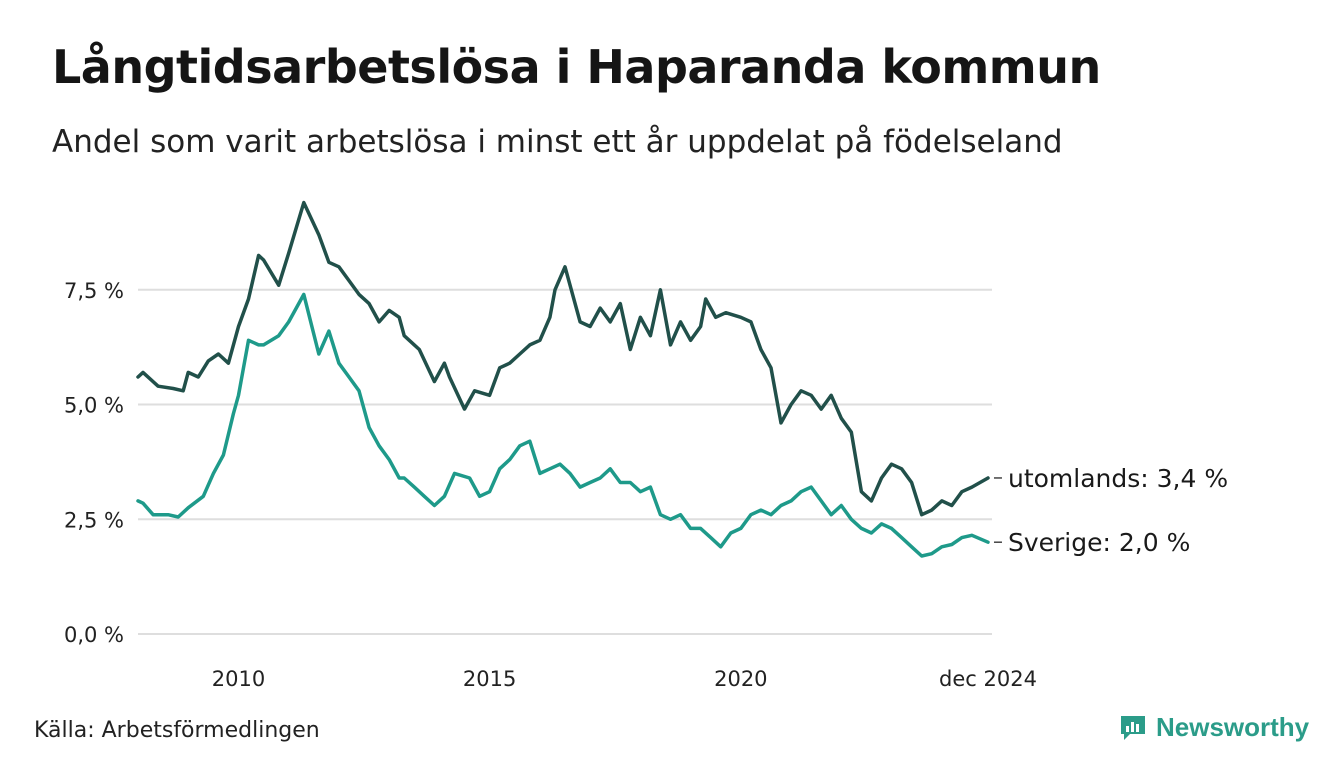  What do you see at coordinates (988, 679) in the screenshot?
I see `x-tick-label: dec 2024` at bounding box center [988, 679].